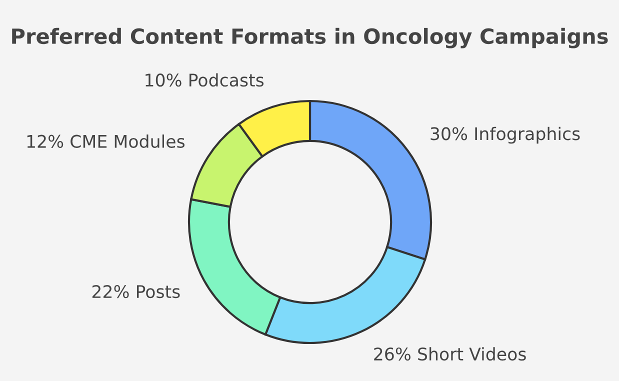 The image size is (619, 381). Describe the element at coordinates (136, 291) in the screenshot. I see `slice-label: 22% Posts` at that location.